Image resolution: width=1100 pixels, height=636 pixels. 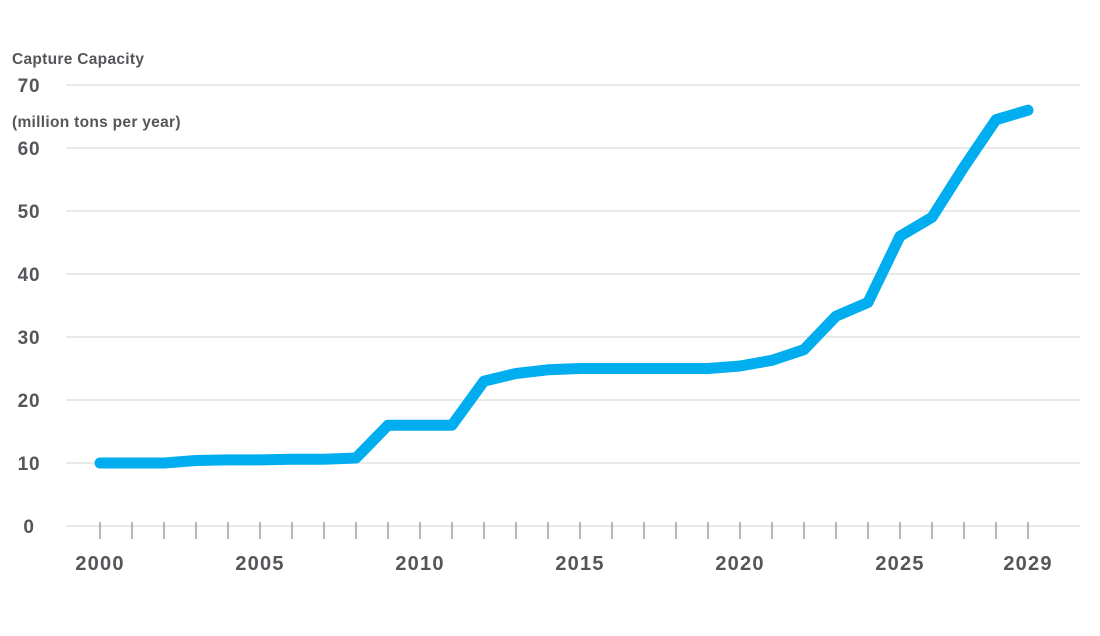 I want to click on y-axis-title-line1: Capture Capacity, so click(x=78, y=59).